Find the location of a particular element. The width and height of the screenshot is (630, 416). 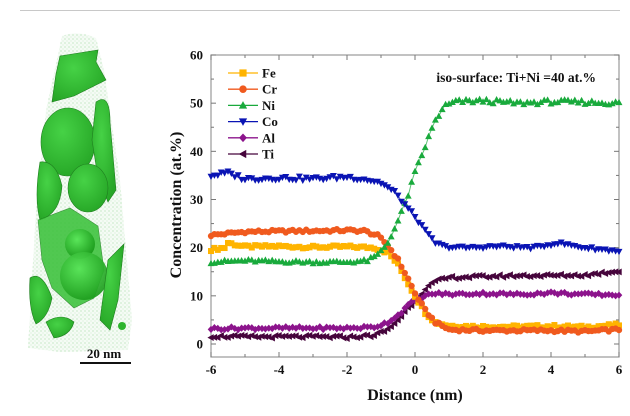

y-tick-label: 40 is located at coordinates (196, 151).